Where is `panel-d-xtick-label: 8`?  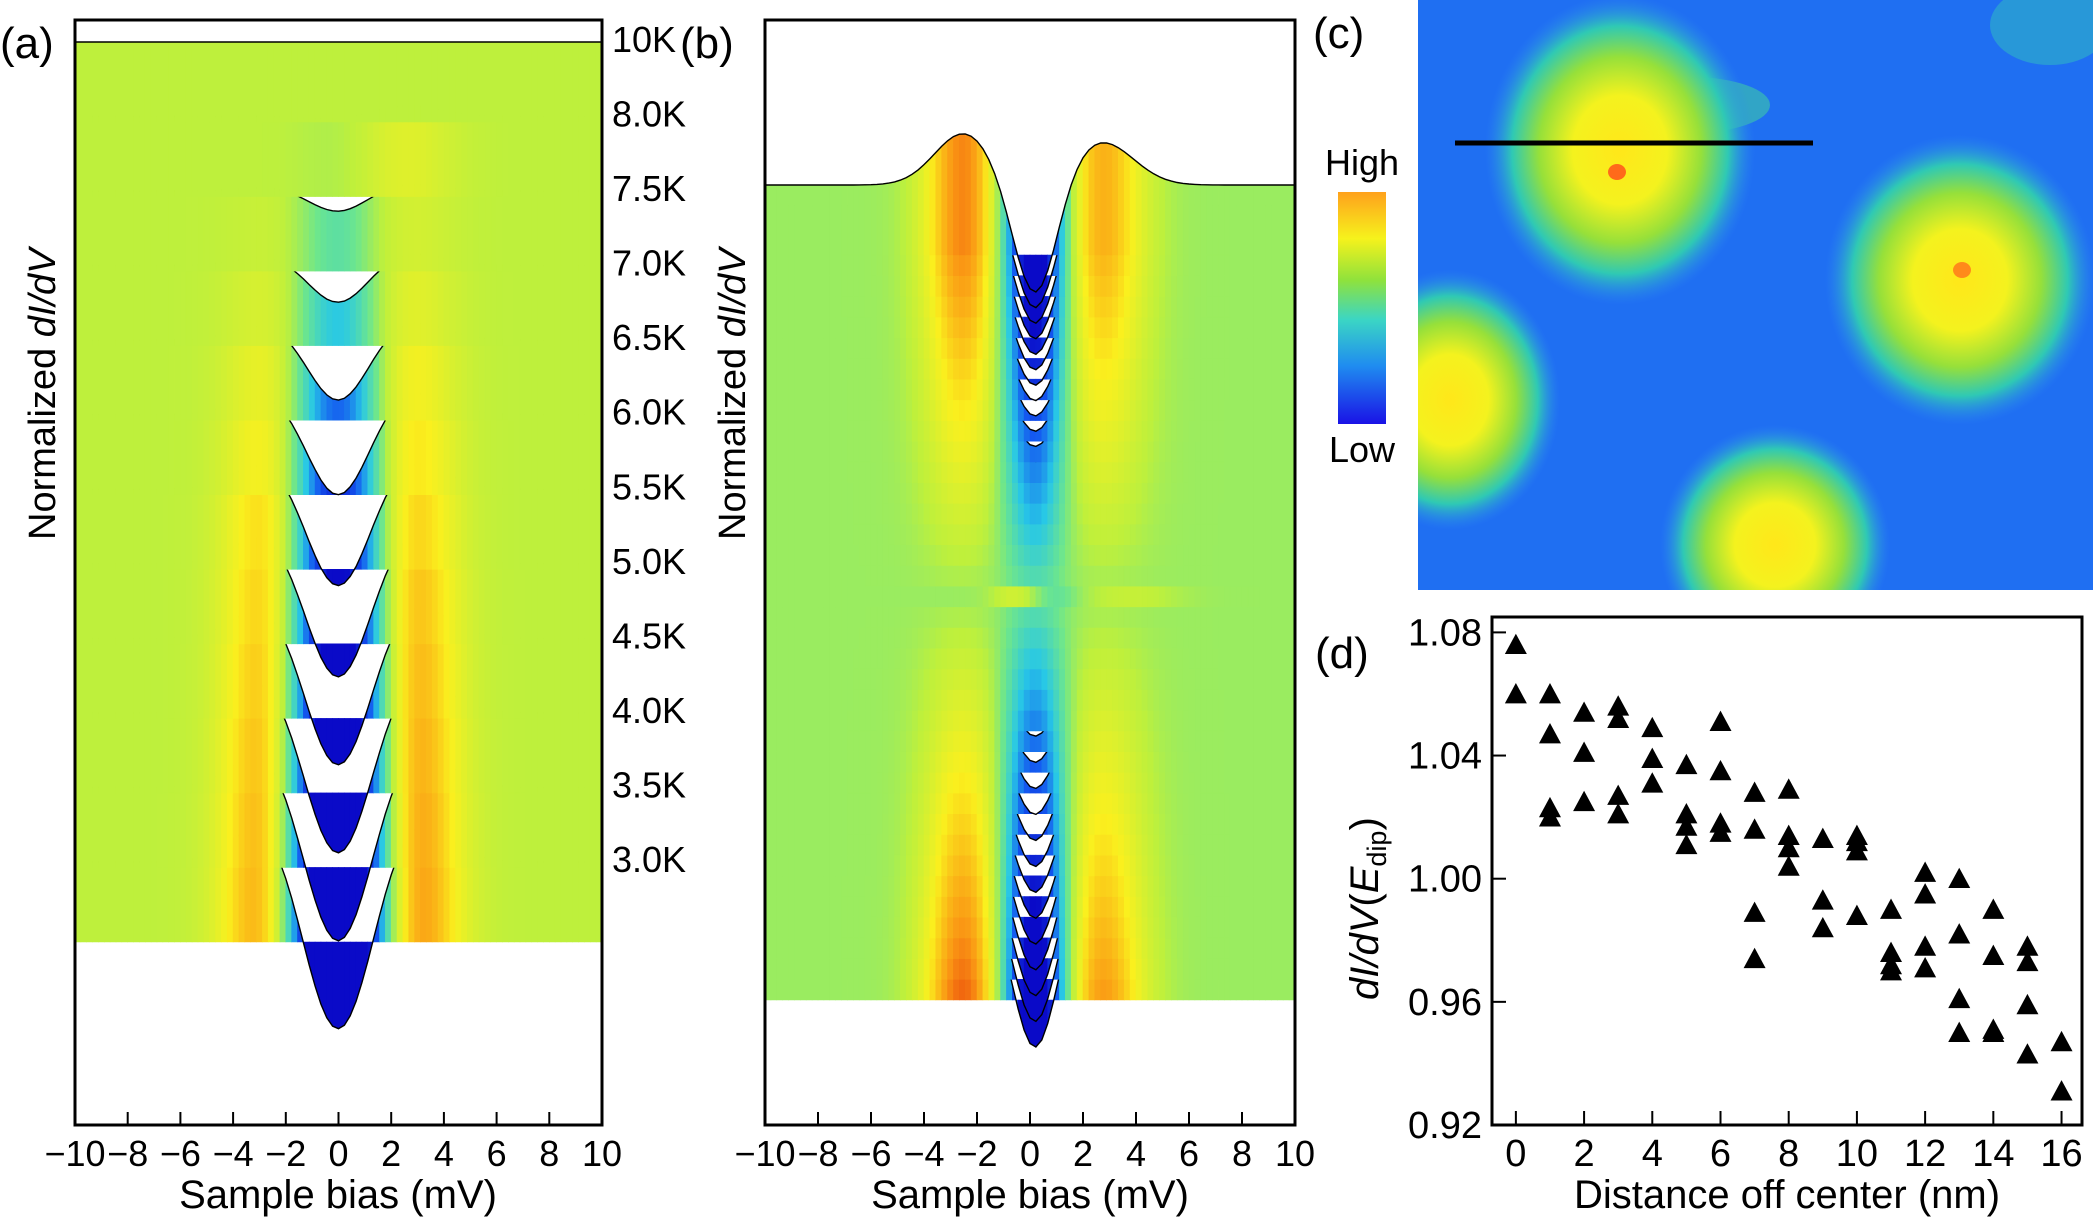 panel-d-xtick-label: 8 is located at coordinates (1788, 1154).